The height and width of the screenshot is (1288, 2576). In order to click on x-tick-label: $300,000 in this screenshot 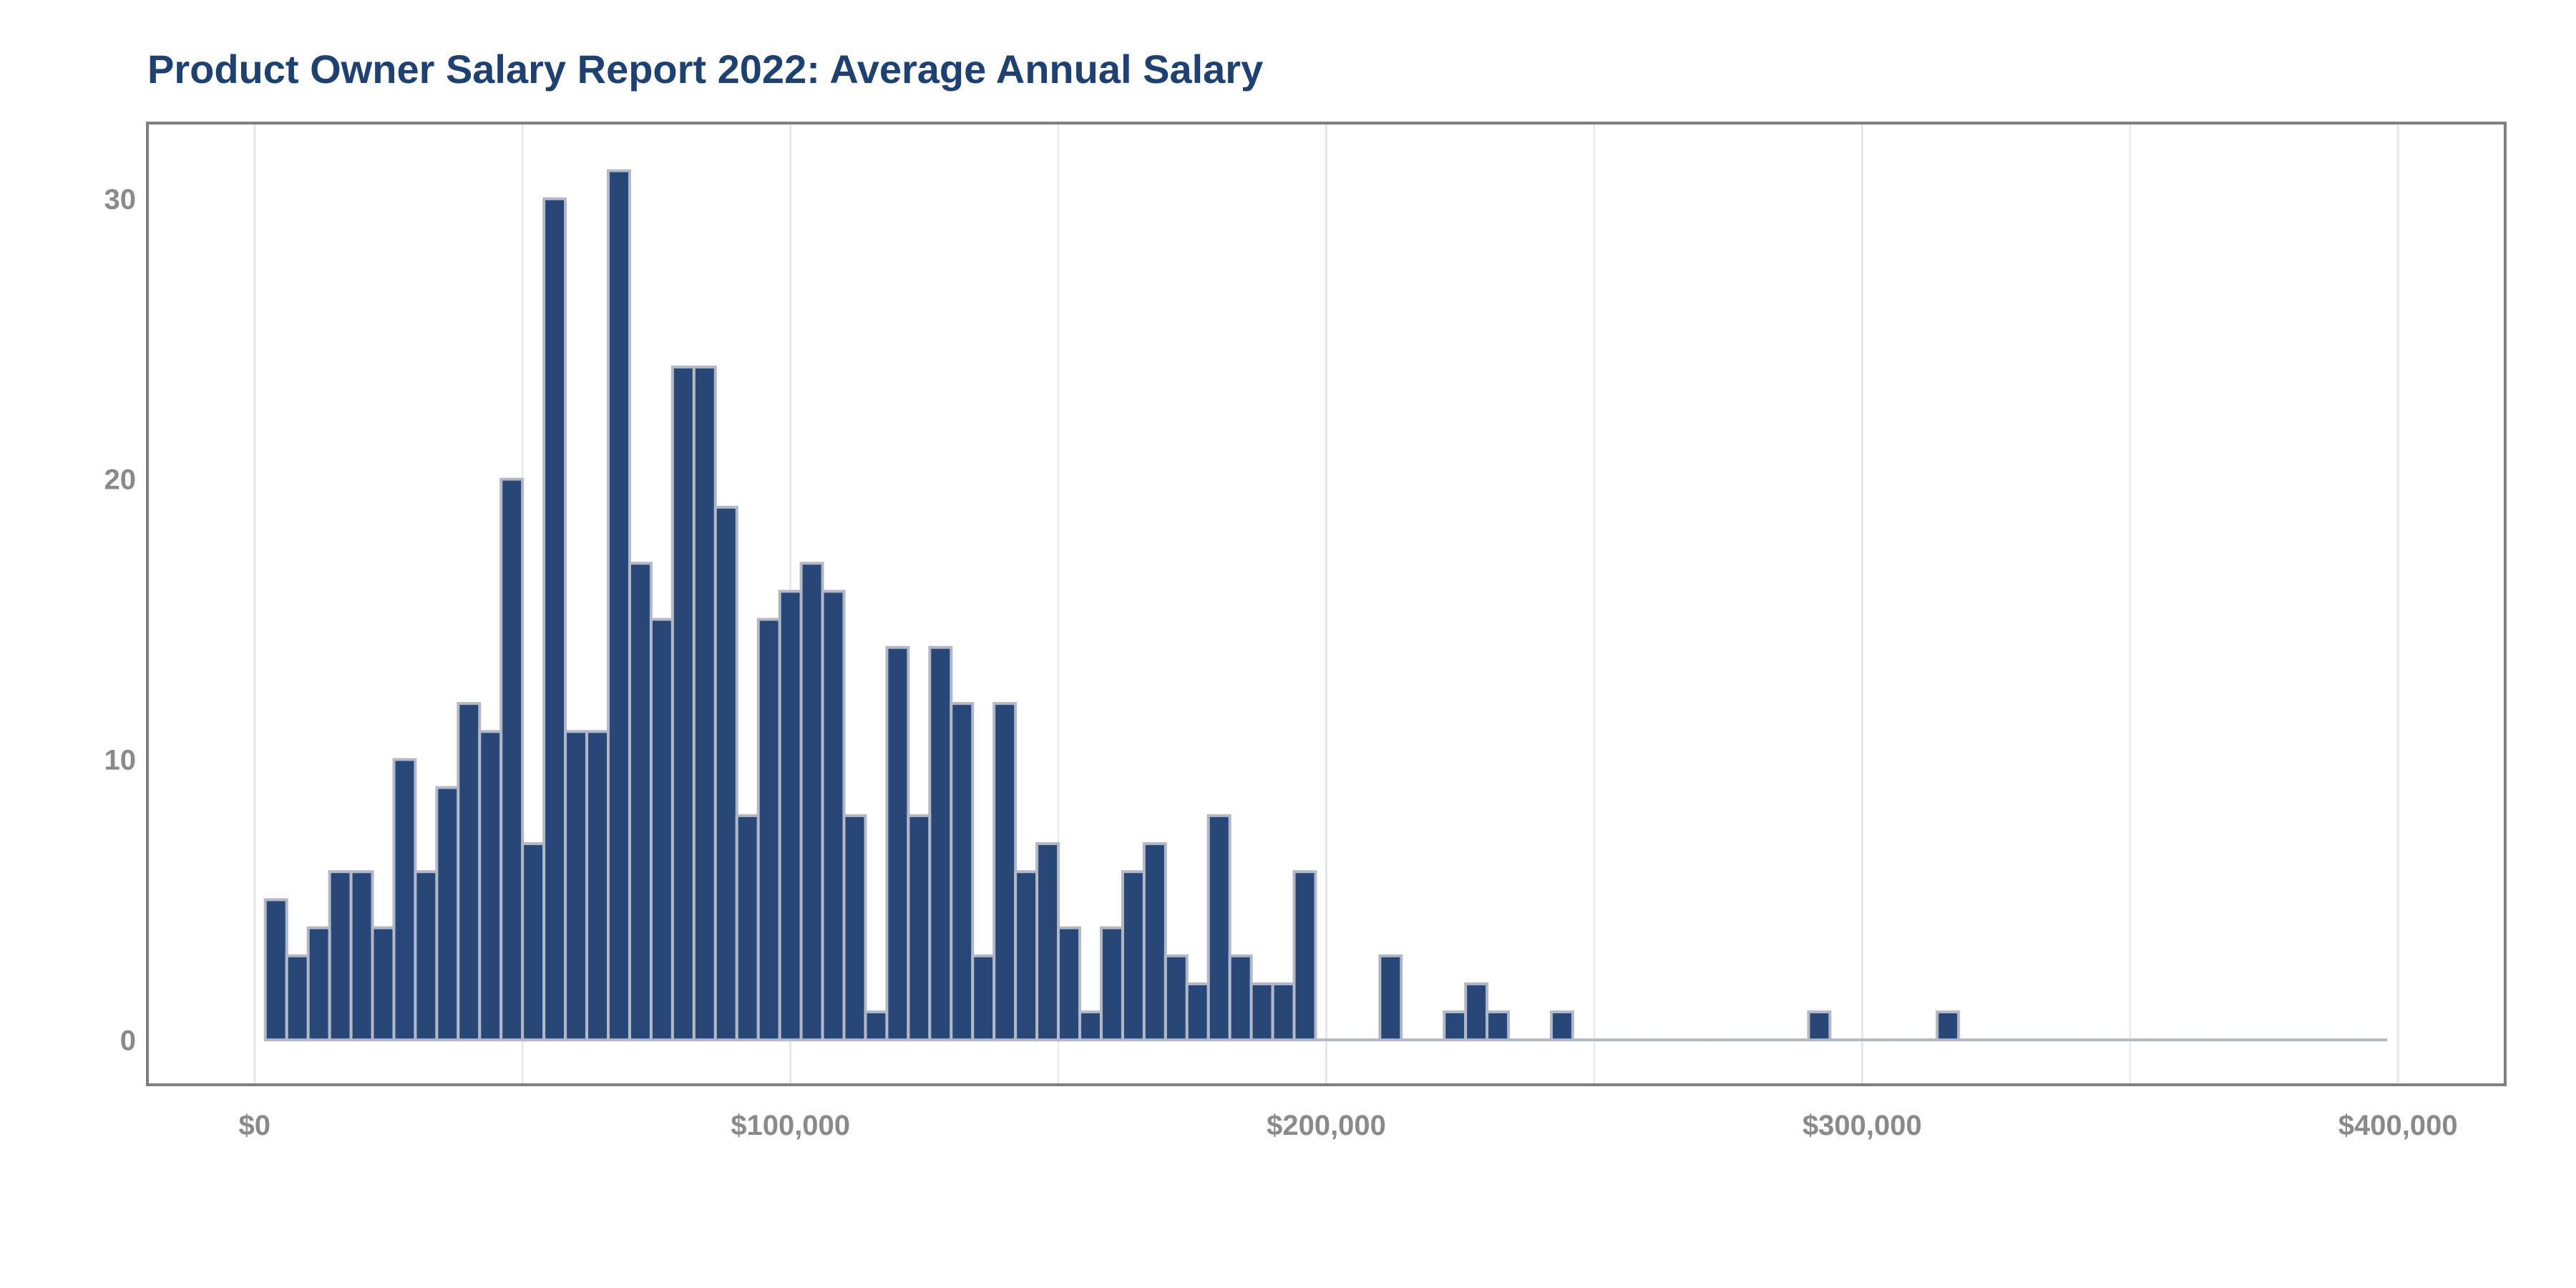, I will do `click(1862, 1125)`.